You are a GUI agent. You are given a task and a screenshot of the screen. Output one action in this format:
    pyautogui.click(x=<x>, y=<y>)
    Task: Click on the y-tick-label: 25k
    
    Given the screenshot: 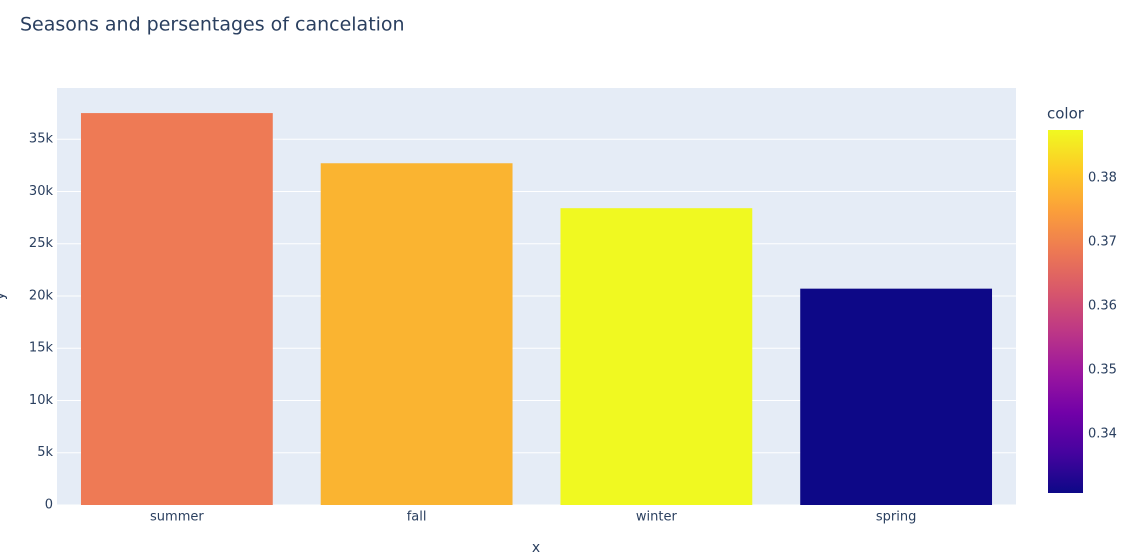 What is the action you would take?
    pyautogui.click(x=41, y=243)
    